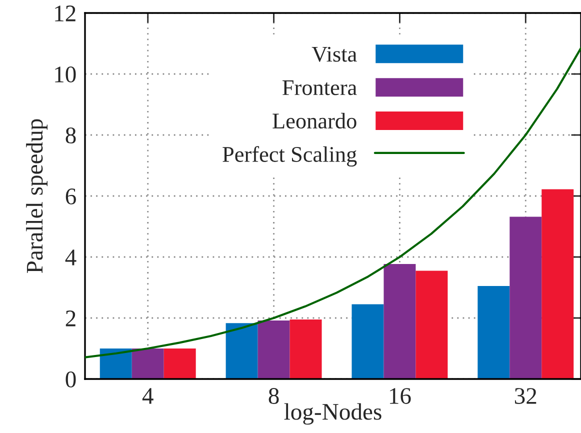 The image size is (581, 433). I want to click on x-axis-title: log-Nodes, so click(333, 414).